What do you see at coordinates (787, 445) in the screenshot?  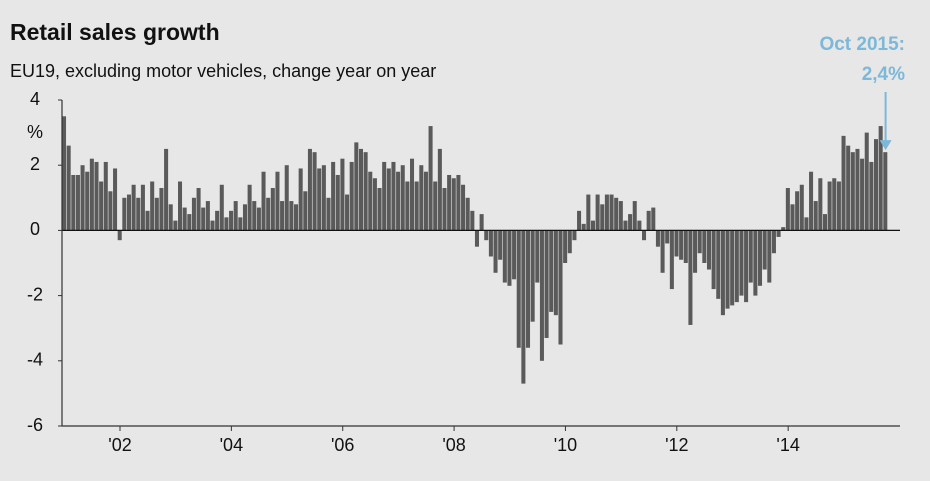 I see `x-tick-label: '14` at bounding box center [787, 445].